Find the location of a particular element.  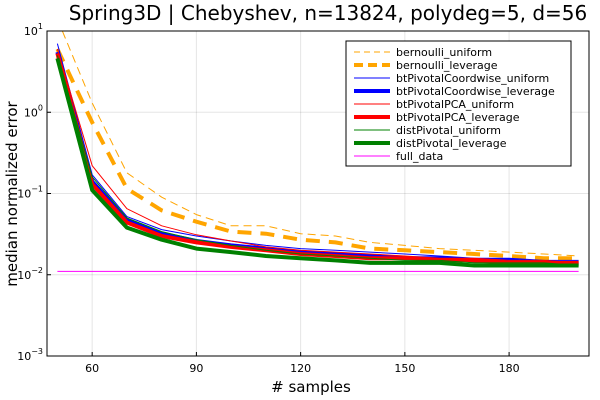

legend-label: btPivotalCoordwise_uniform is located at coordinates (472, 78).